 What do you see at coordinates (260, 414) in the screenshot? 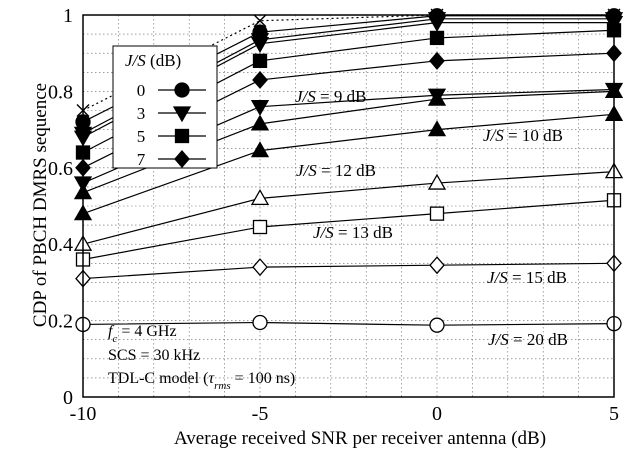
I see `x-tick-label: -5` at bounding box center [260, 414].